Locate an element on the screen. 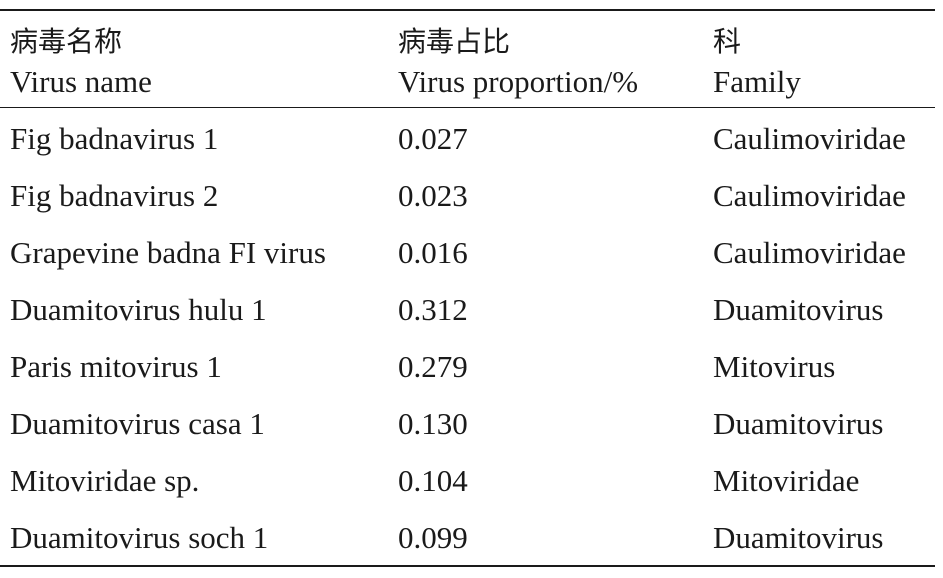 The width and height of the screenshot is (943, 578). cell-family: Mitovirus is located at coordinates (774, 366).